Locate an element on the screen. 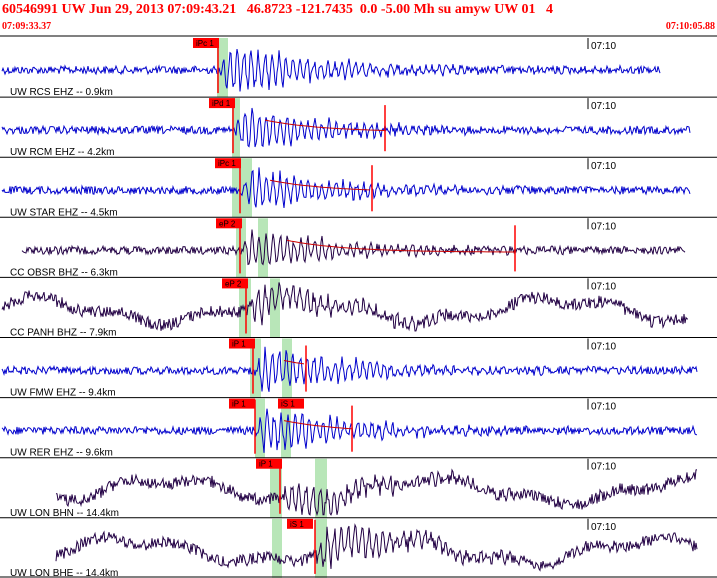 This screenshot has height=578, width=717. station-label: UW STAR EHZ -- 4.5km is located at coordinates (64, 212).